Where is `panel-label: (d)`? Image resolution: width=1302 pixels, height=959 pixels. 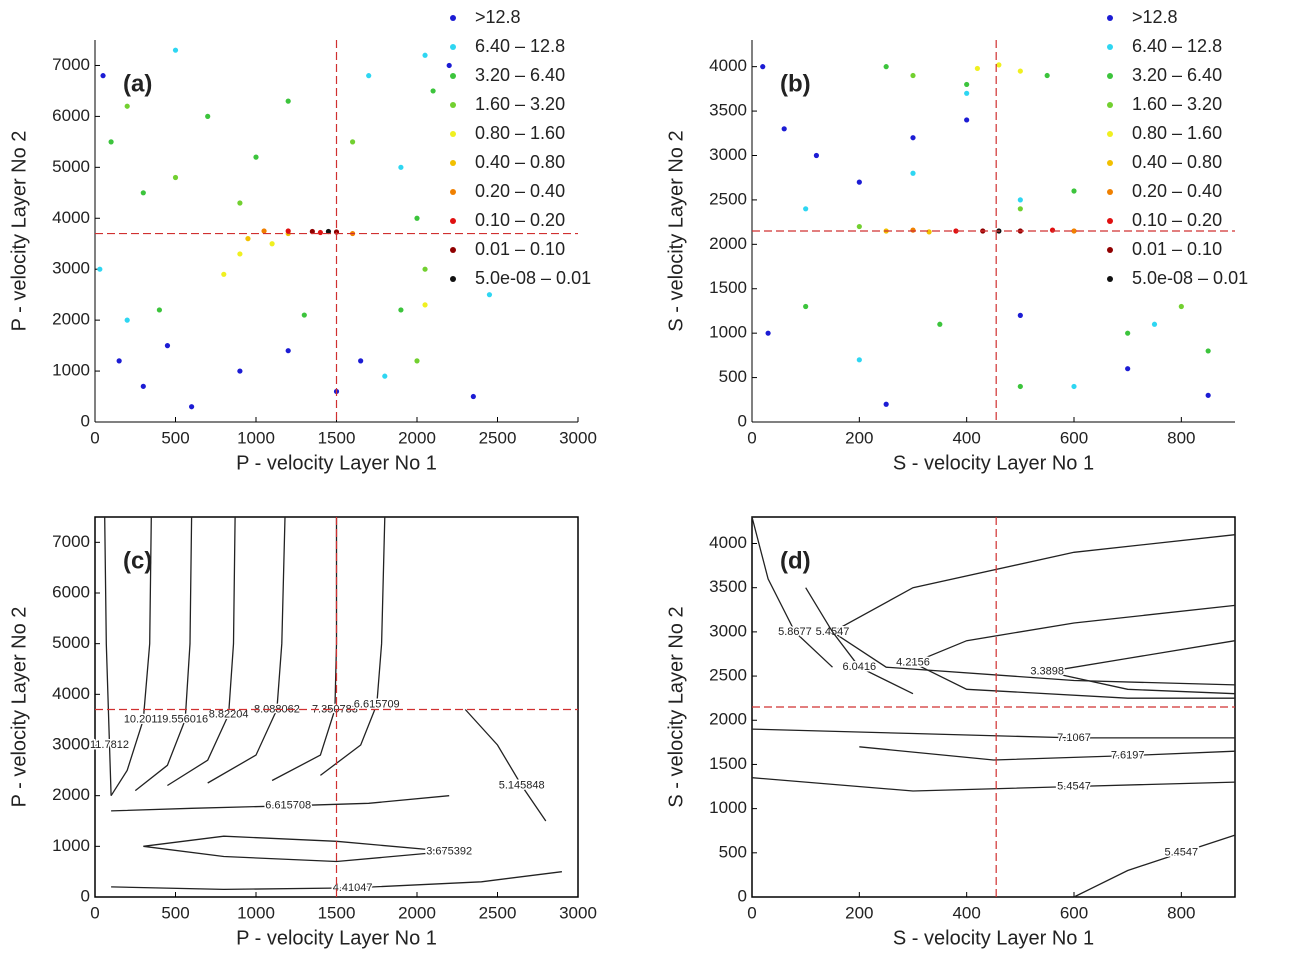 panel-label: (d) is located at coordinates (795, 560).